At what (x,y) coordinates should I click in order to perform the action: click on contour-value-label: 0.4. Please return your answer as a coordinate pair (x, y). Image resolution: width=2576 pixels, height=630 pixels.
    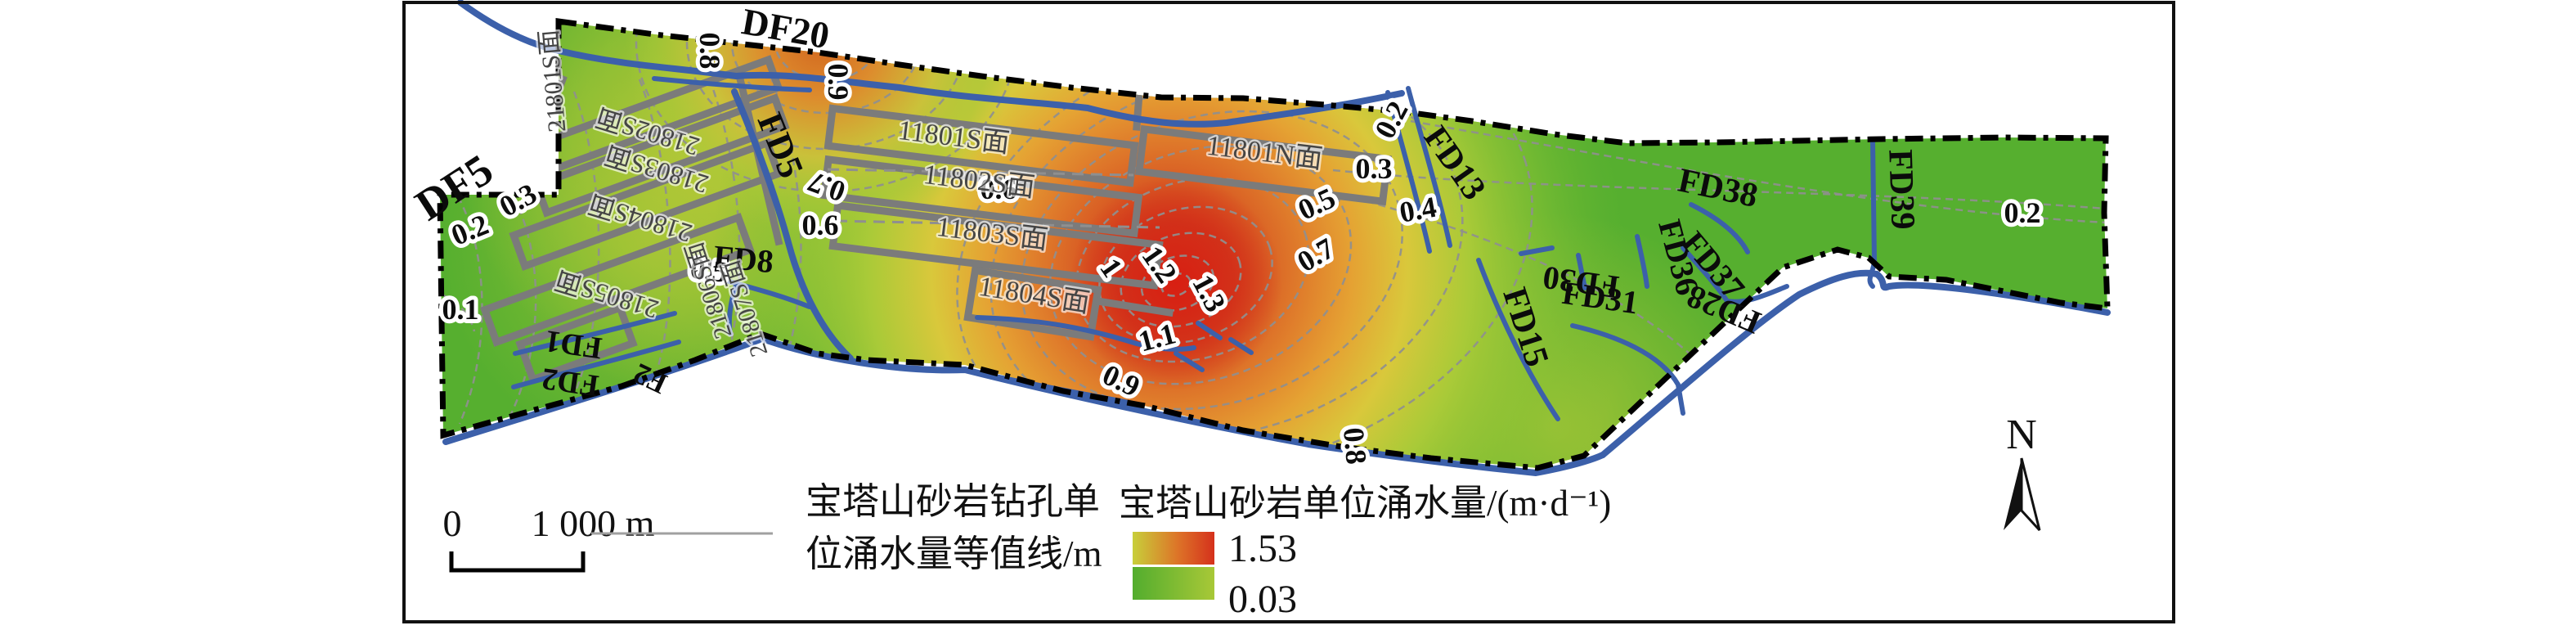
    Looking at the image, I should click on (1417, 210).